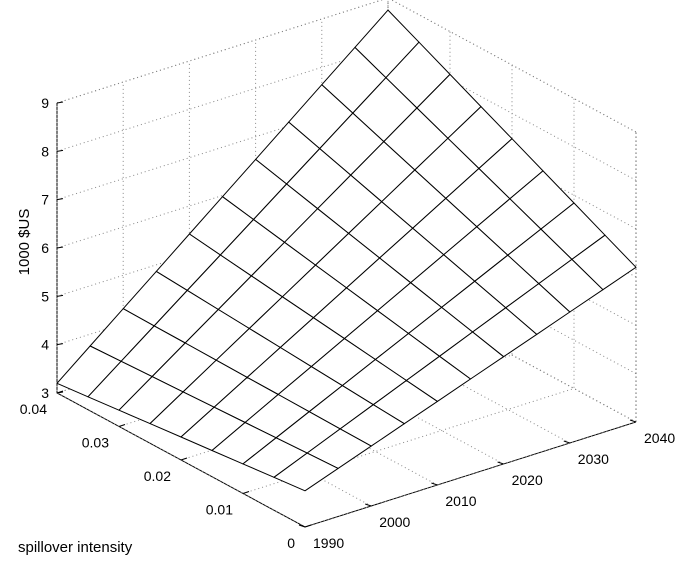 The height and width of the screenshot is (561, 689). I want to click on z-tick-label: 8, so click(45, 151).